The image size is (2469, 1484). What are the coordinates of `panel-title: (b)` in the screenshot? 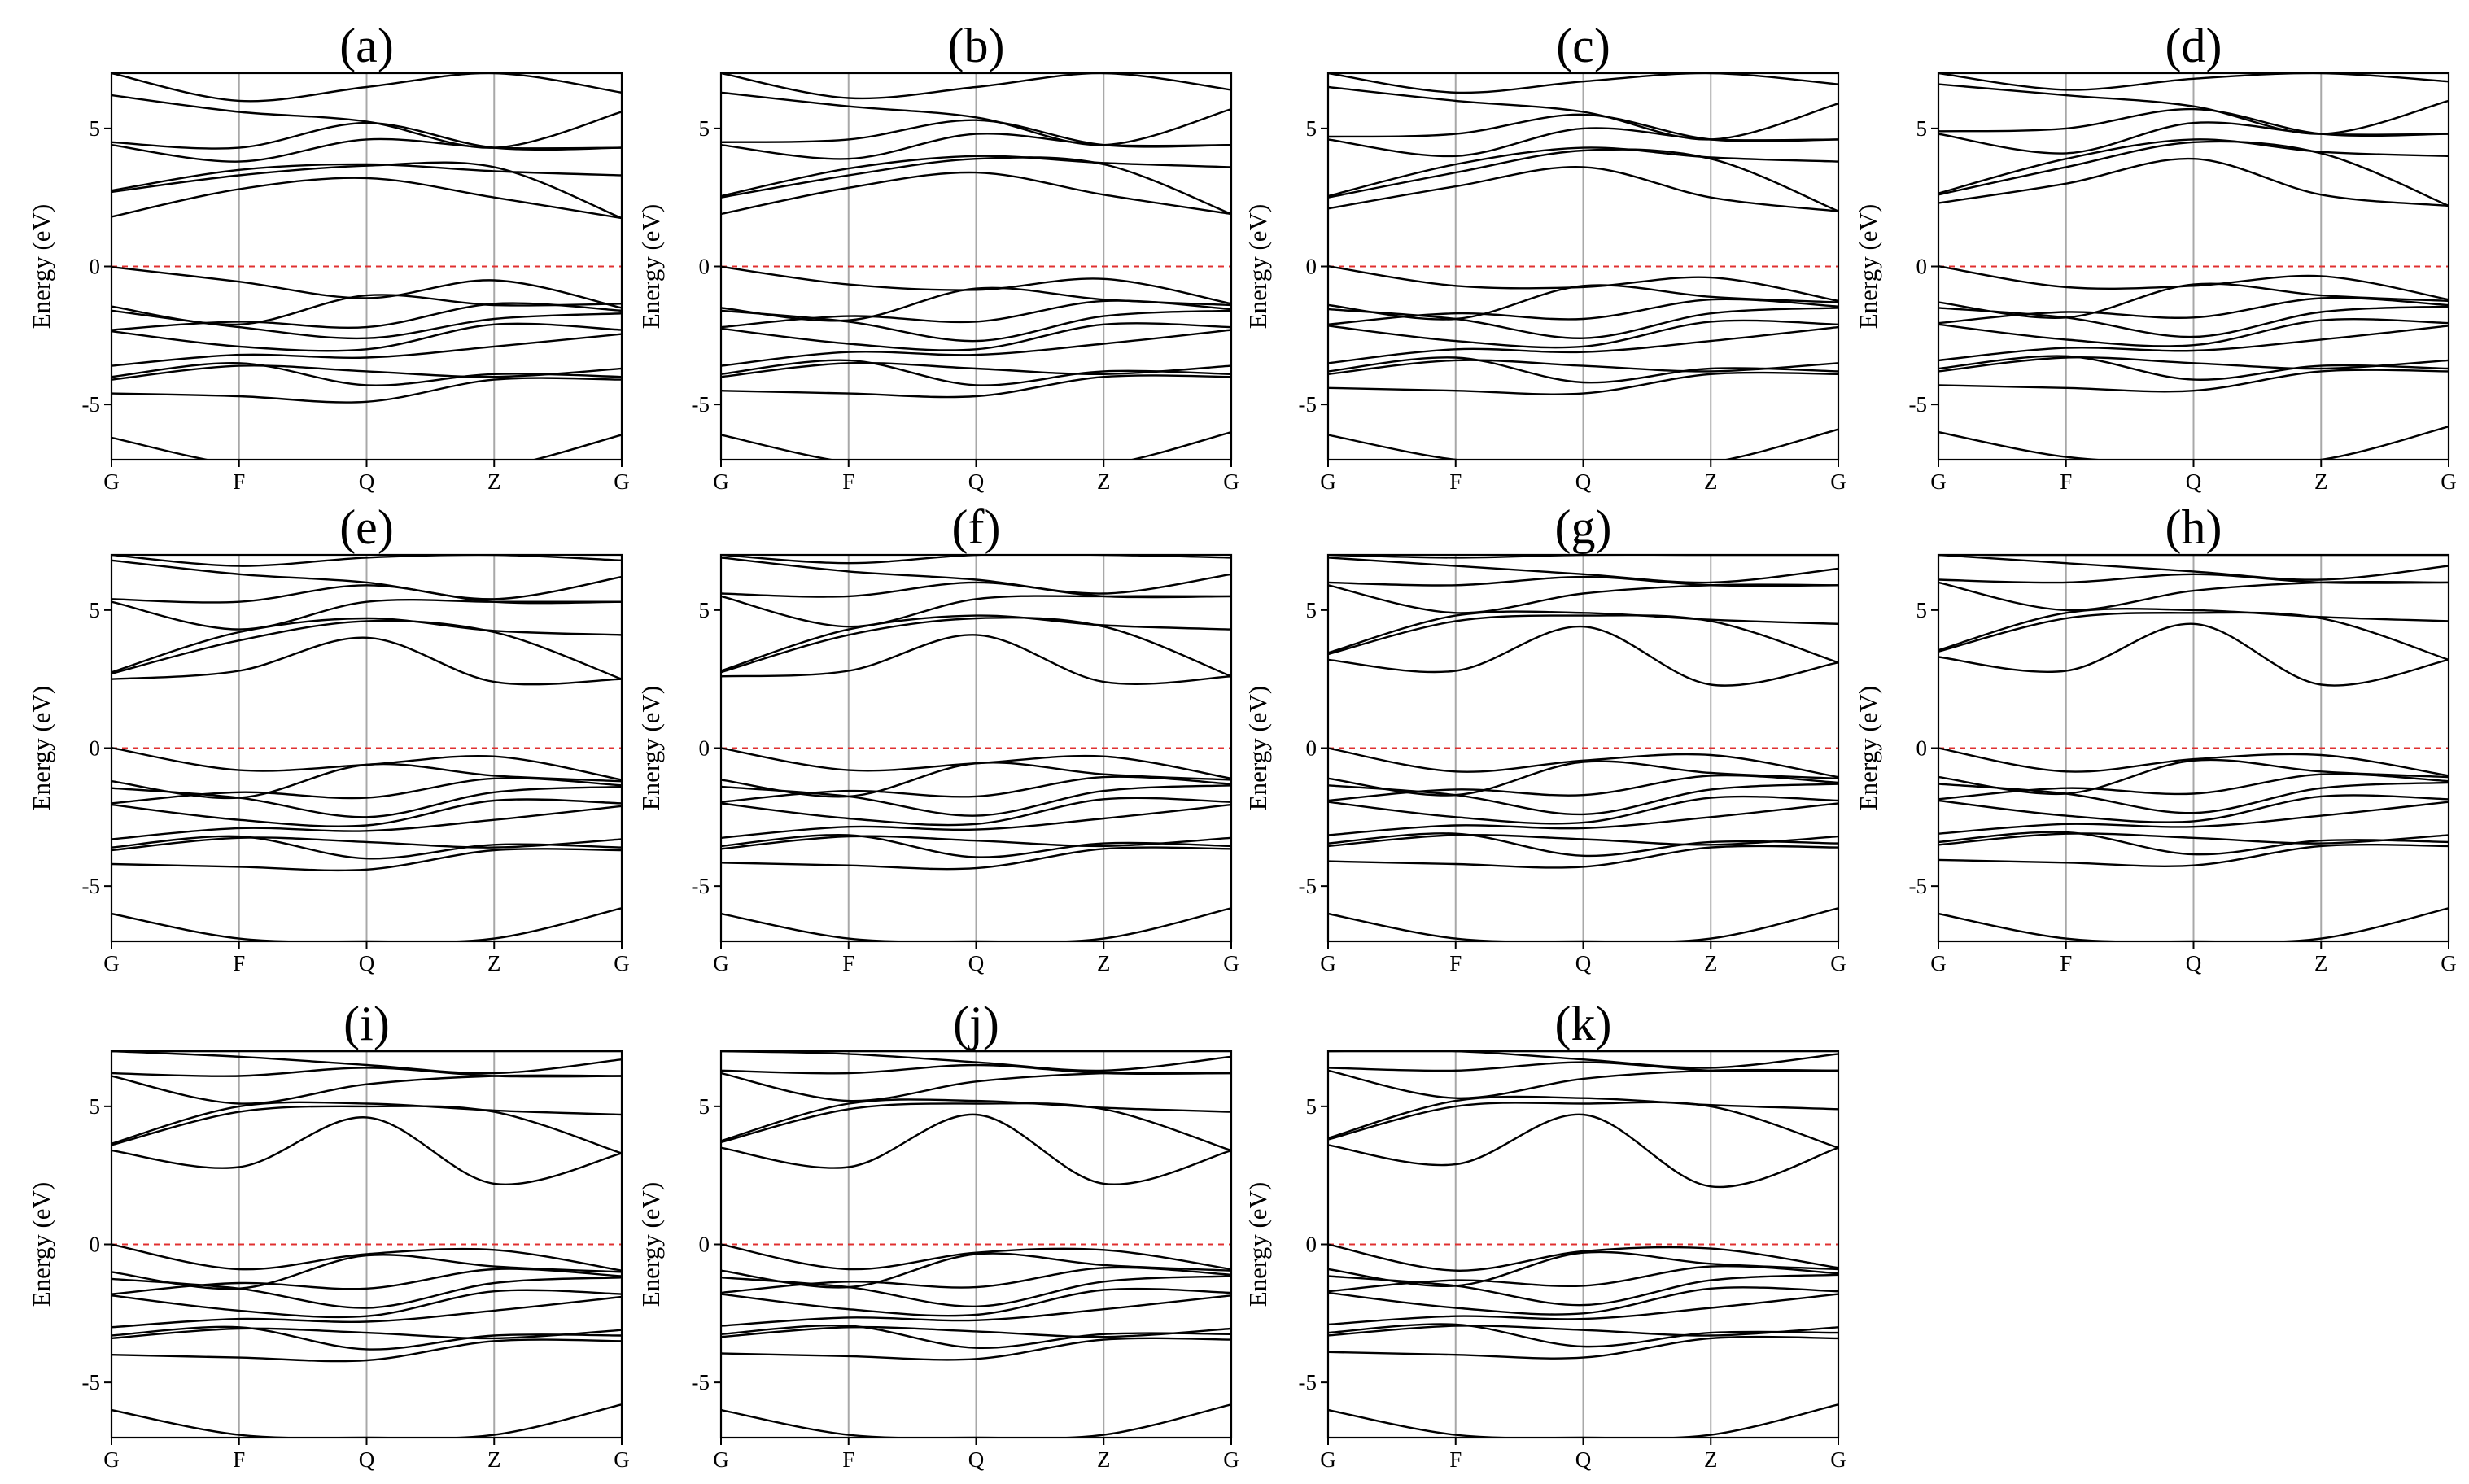 It's located at (976, 46).